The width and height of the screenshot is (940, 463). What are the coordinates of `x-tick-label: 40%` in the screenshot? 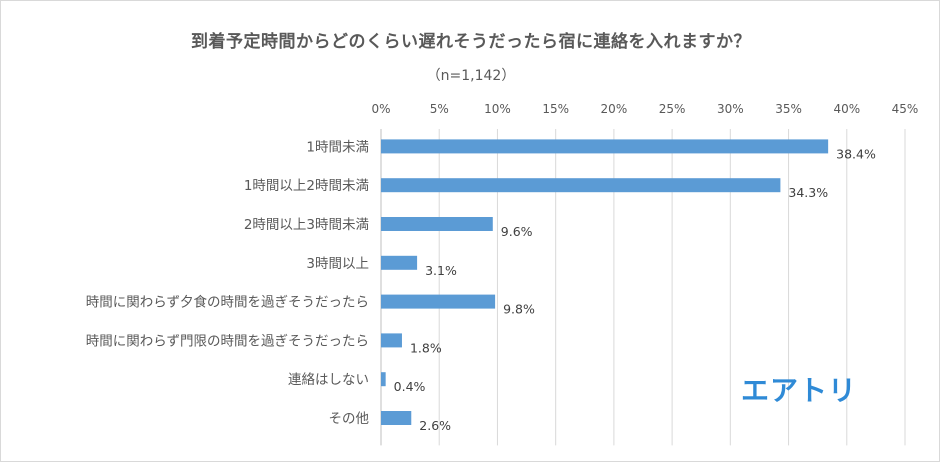 It's located at (846, 109).